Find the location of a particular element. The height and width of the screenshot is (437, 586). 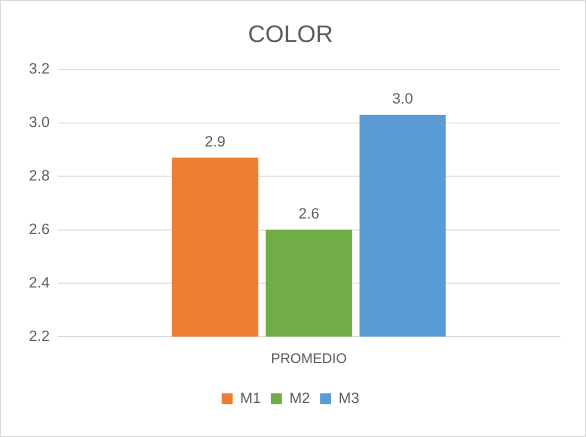

legend-label: M1 is located at coordinates (250, 398).